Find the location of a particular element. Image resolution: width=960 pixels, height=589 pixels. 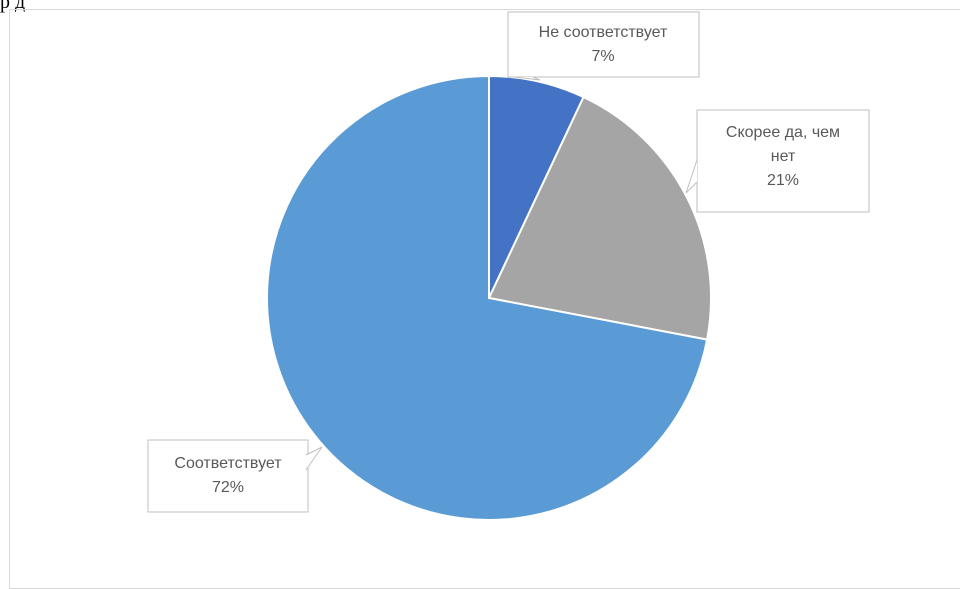

data-label-ne-sootvetstvuet: Не соответствует 7% is located at coordinates (603, 46).